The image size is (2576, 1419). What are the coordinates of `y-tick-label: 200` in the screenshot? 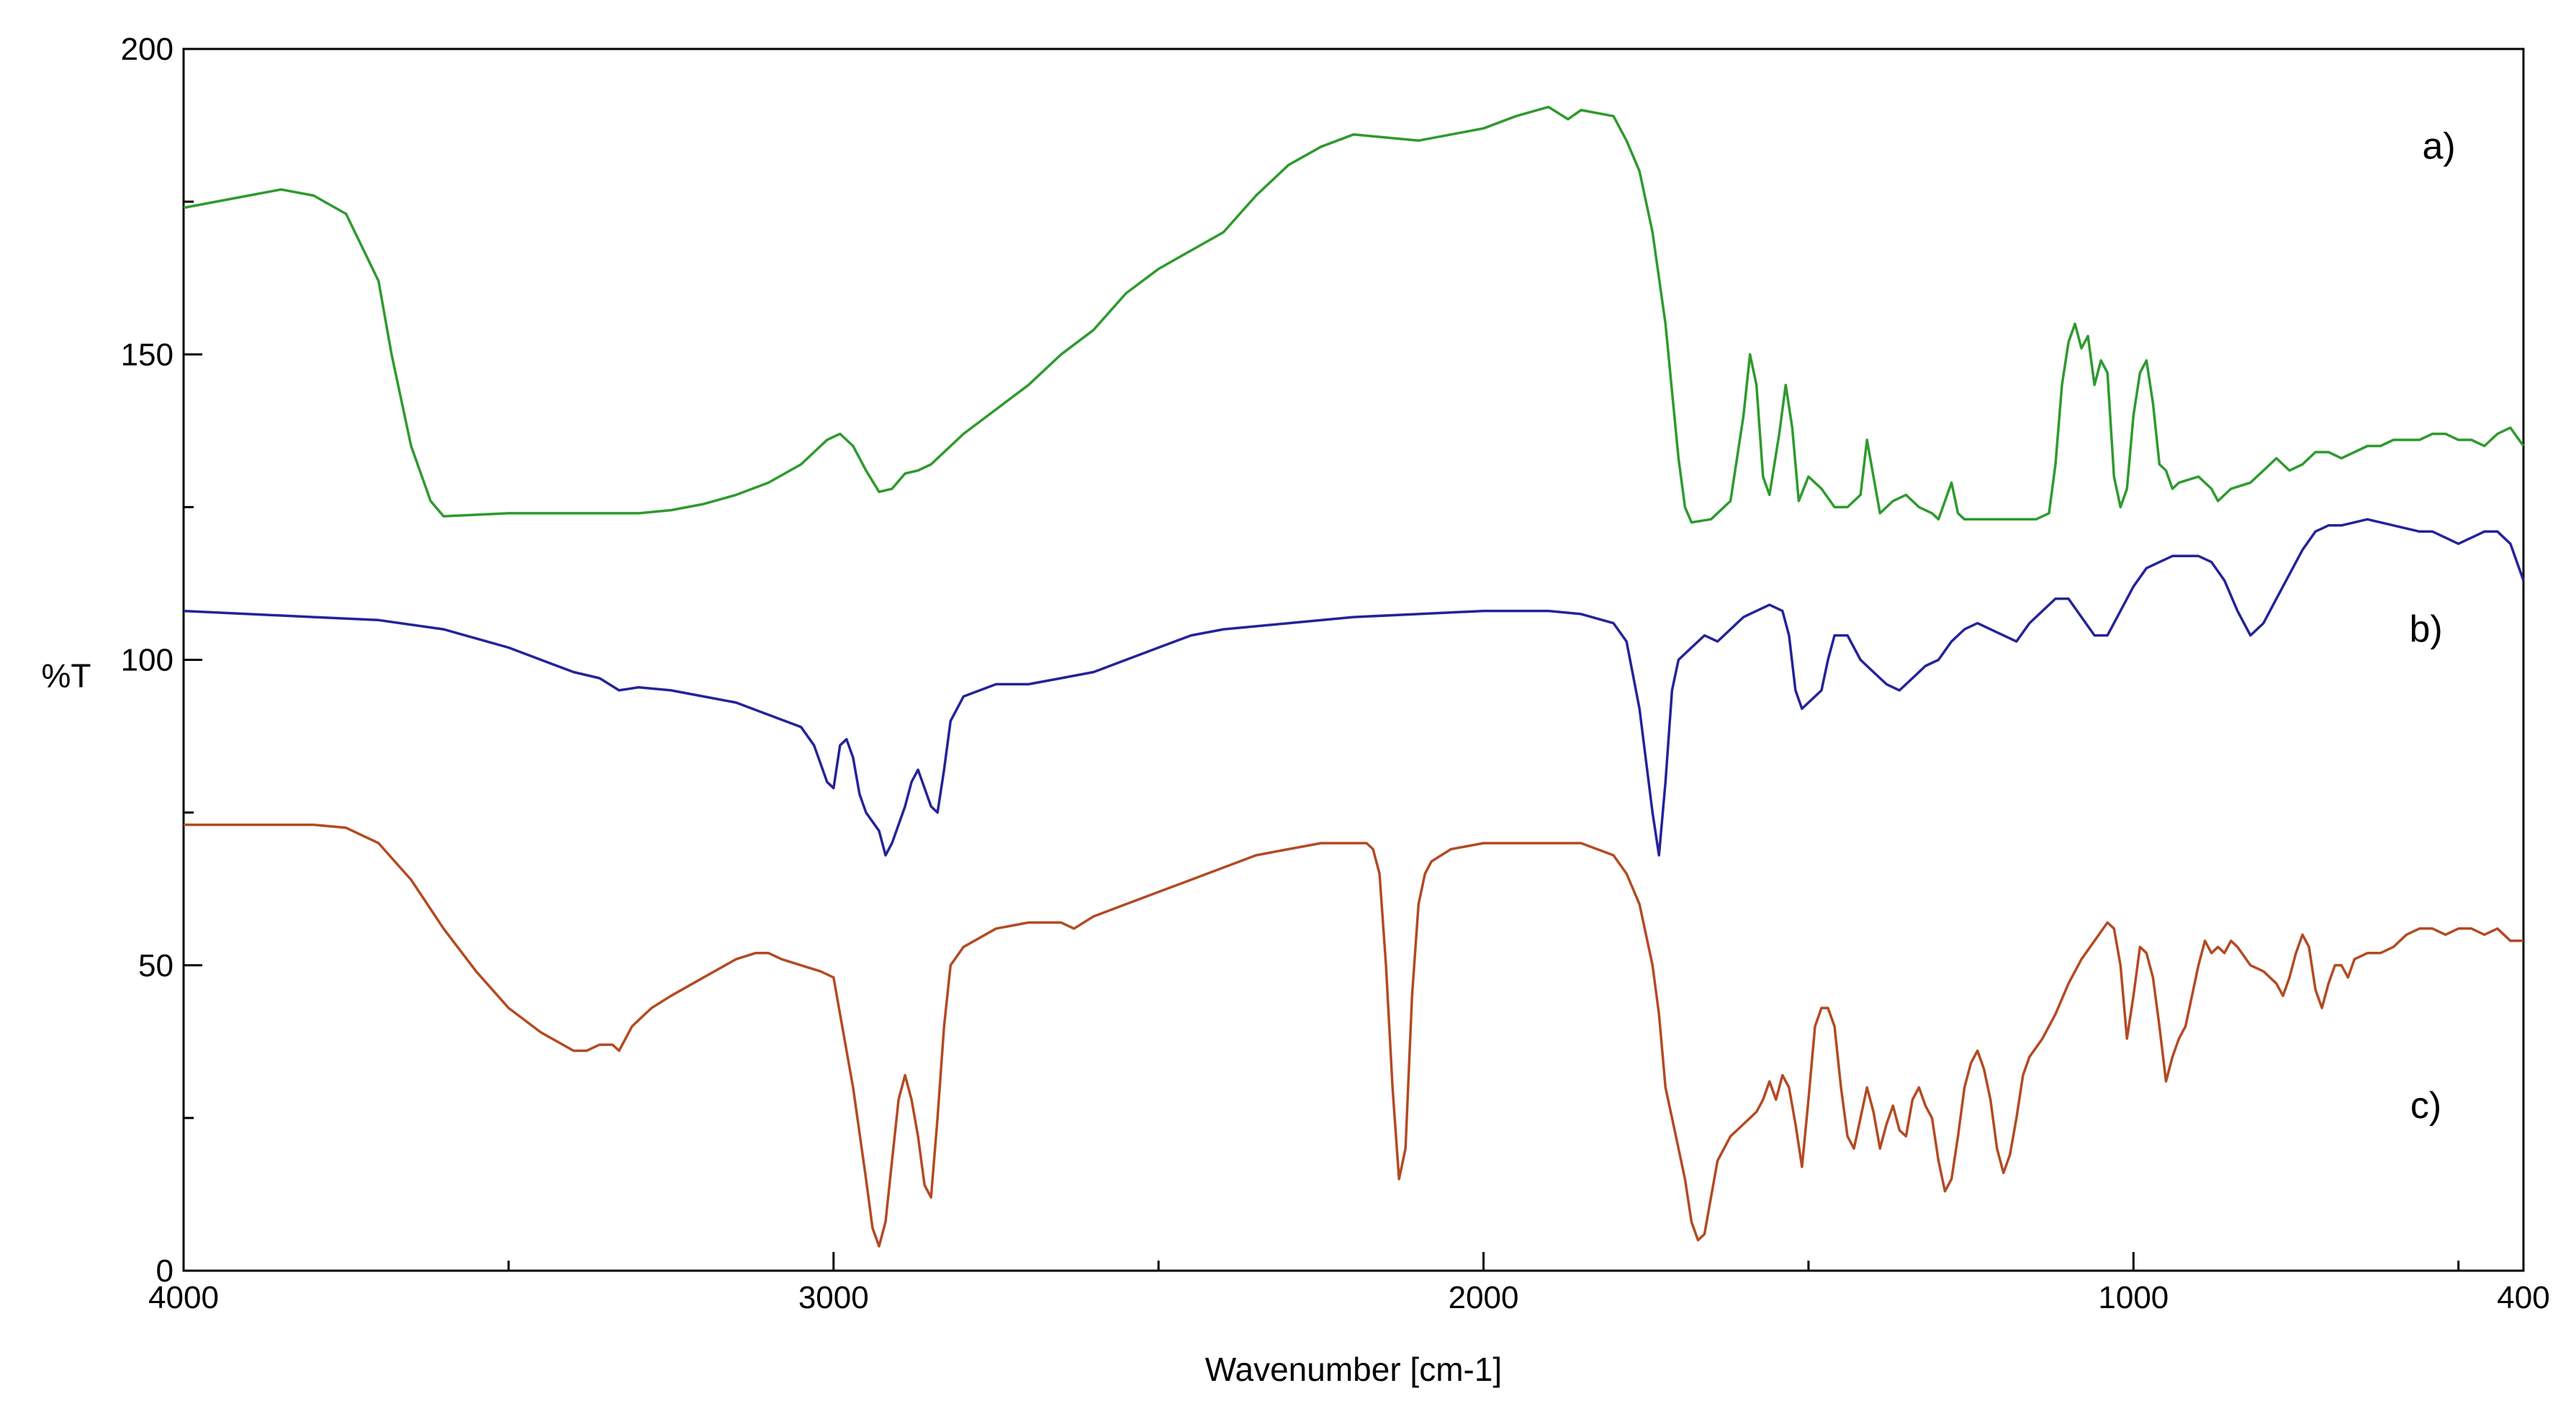 It's located at (147, 49).